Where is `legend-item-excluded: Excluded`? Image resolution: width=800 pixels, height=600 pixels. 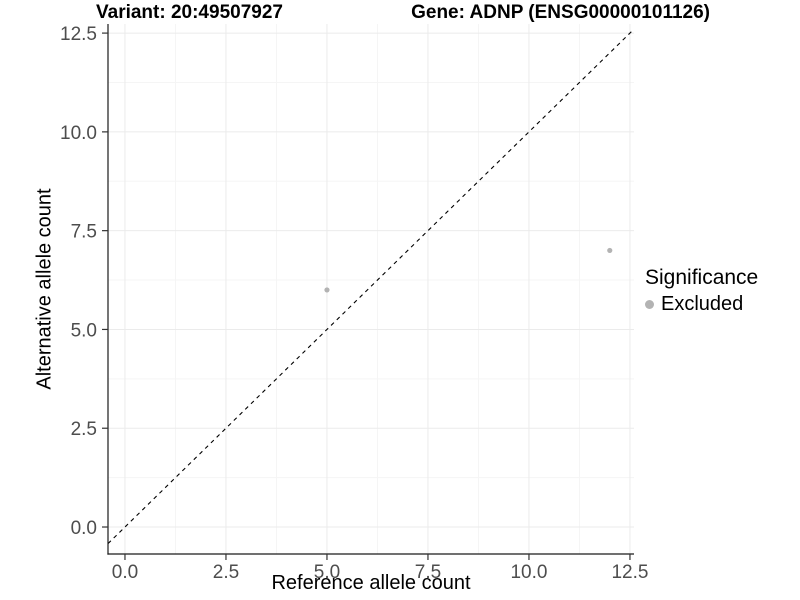
legend-item-excluded: Excluded is located at coordinates (701, 304).